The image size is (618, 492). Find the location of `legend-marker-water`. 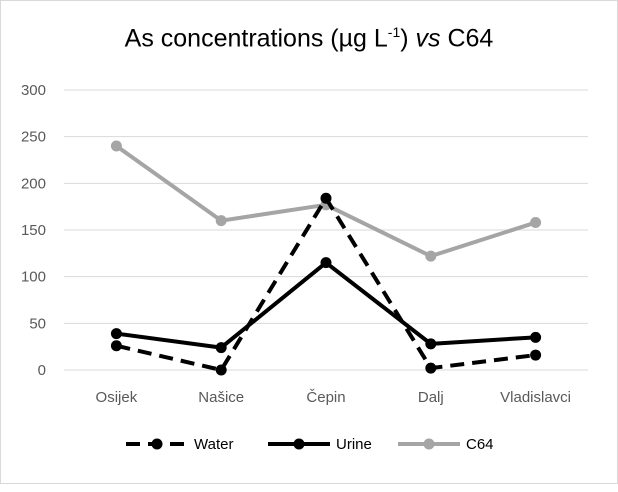

legend-marker-water is located at coordinates (157, 444).